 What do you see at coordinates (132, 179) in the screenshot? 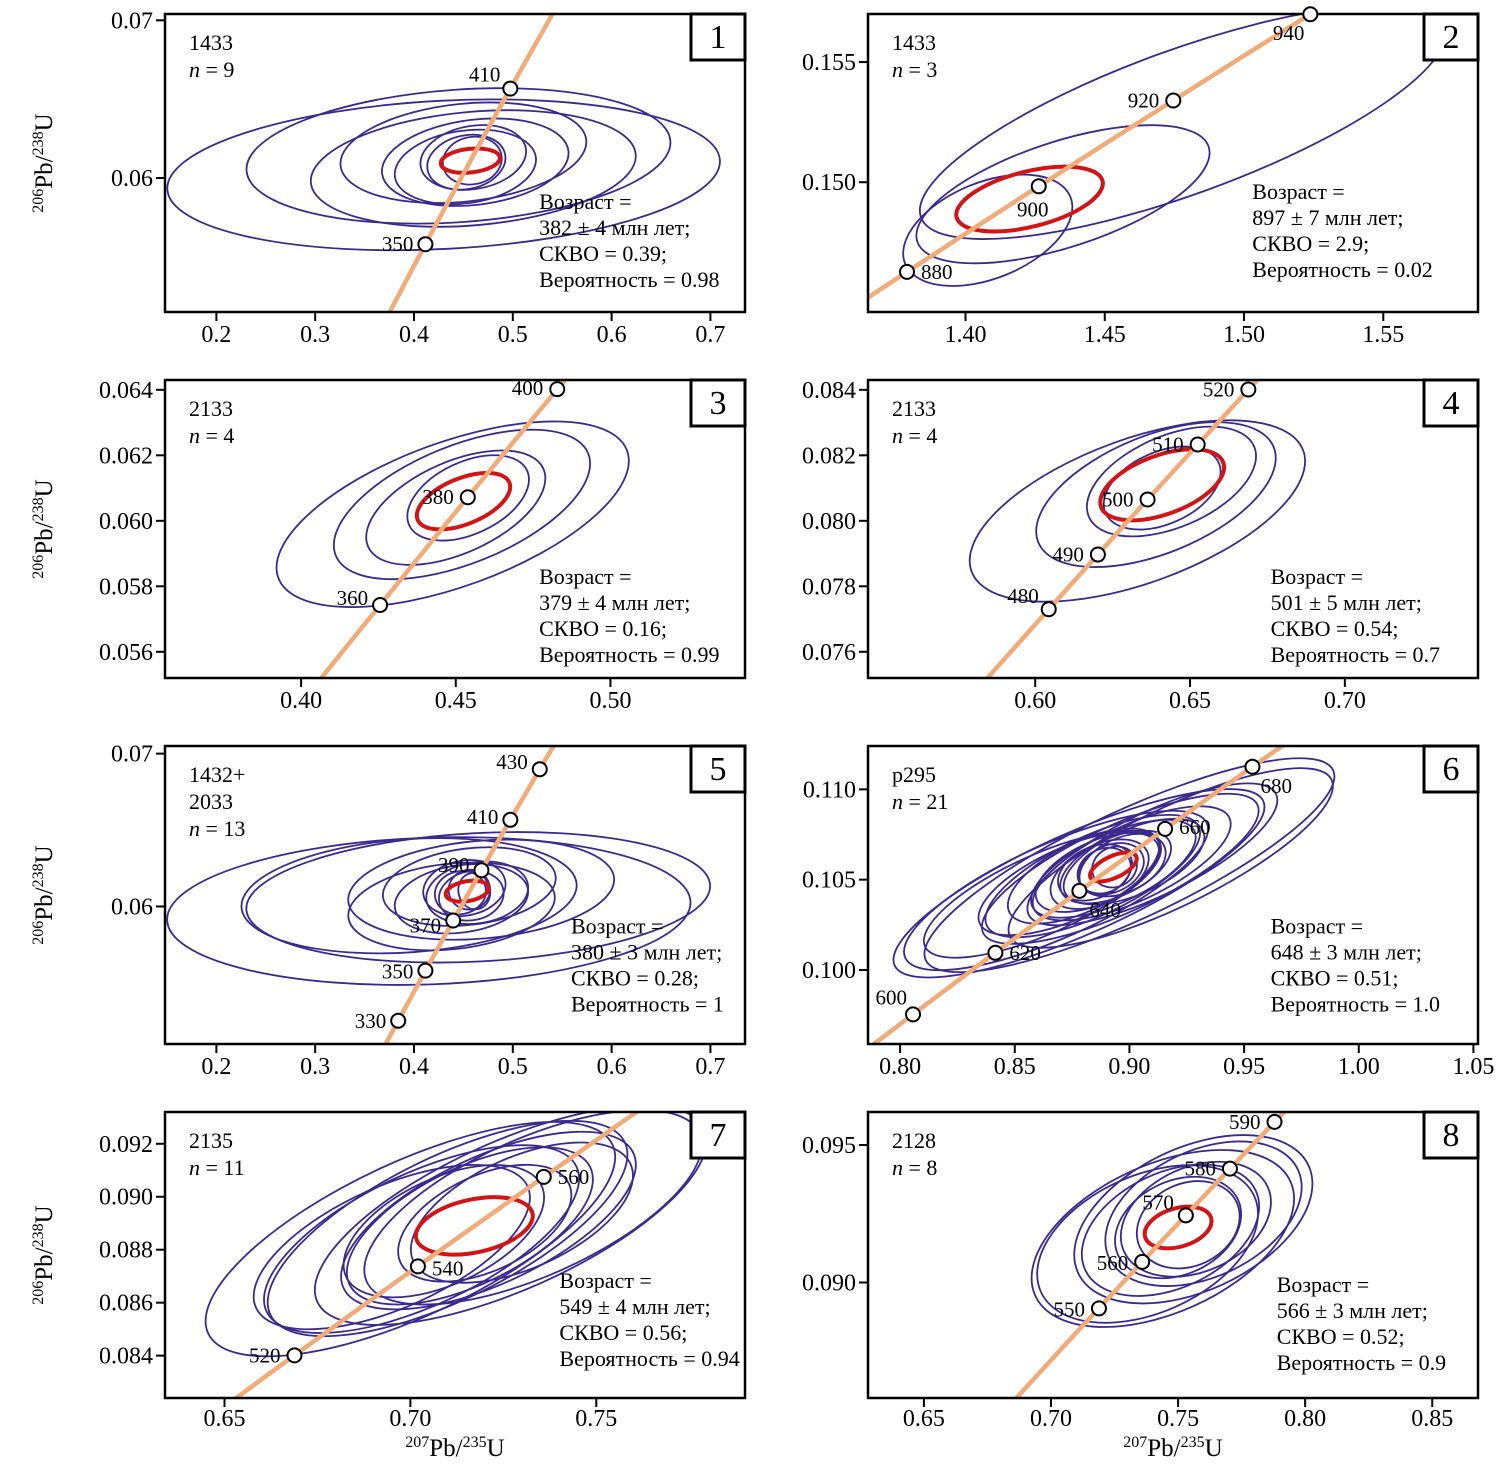
I see `y-tick-label: 0.06` at bounding box center [132, 179].